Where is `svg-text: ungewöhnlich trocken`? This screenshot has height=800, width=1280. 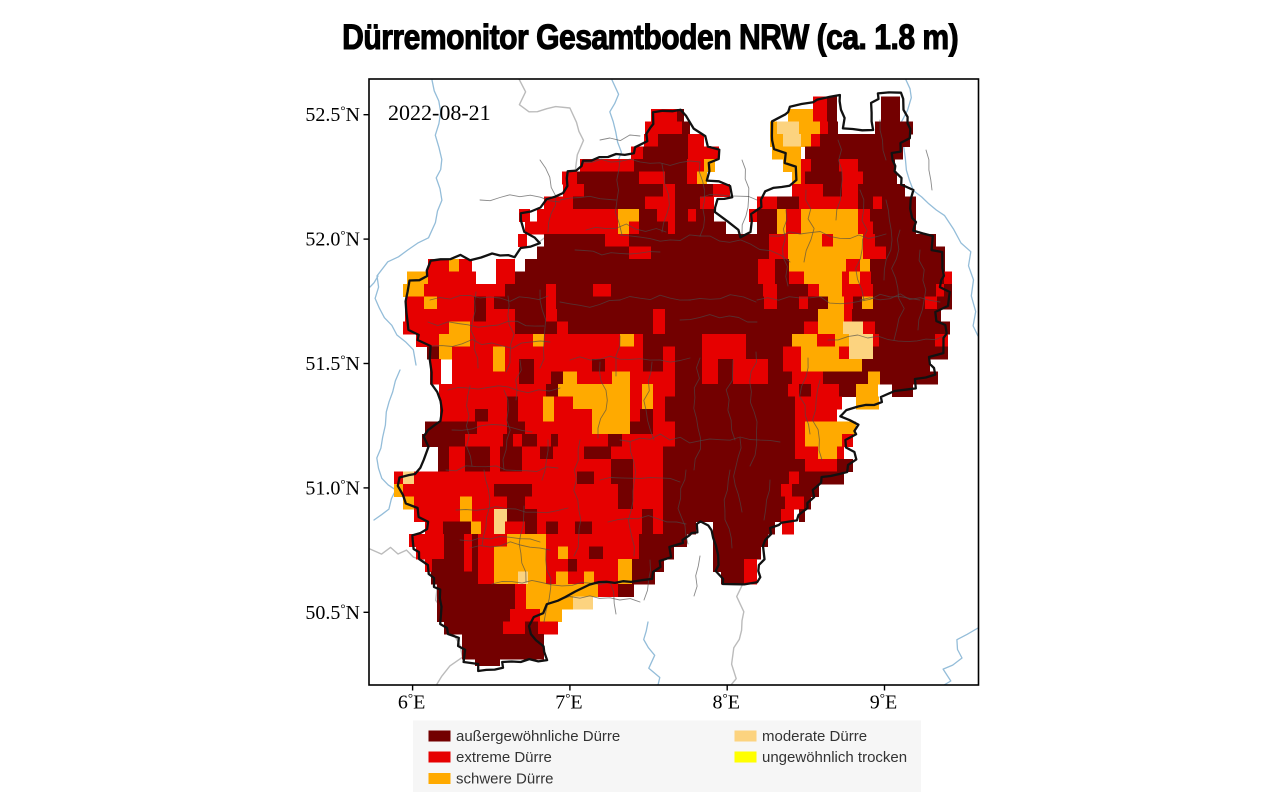
svg-text: ungewöhnlich trocken is located at coordinates (834, 757).